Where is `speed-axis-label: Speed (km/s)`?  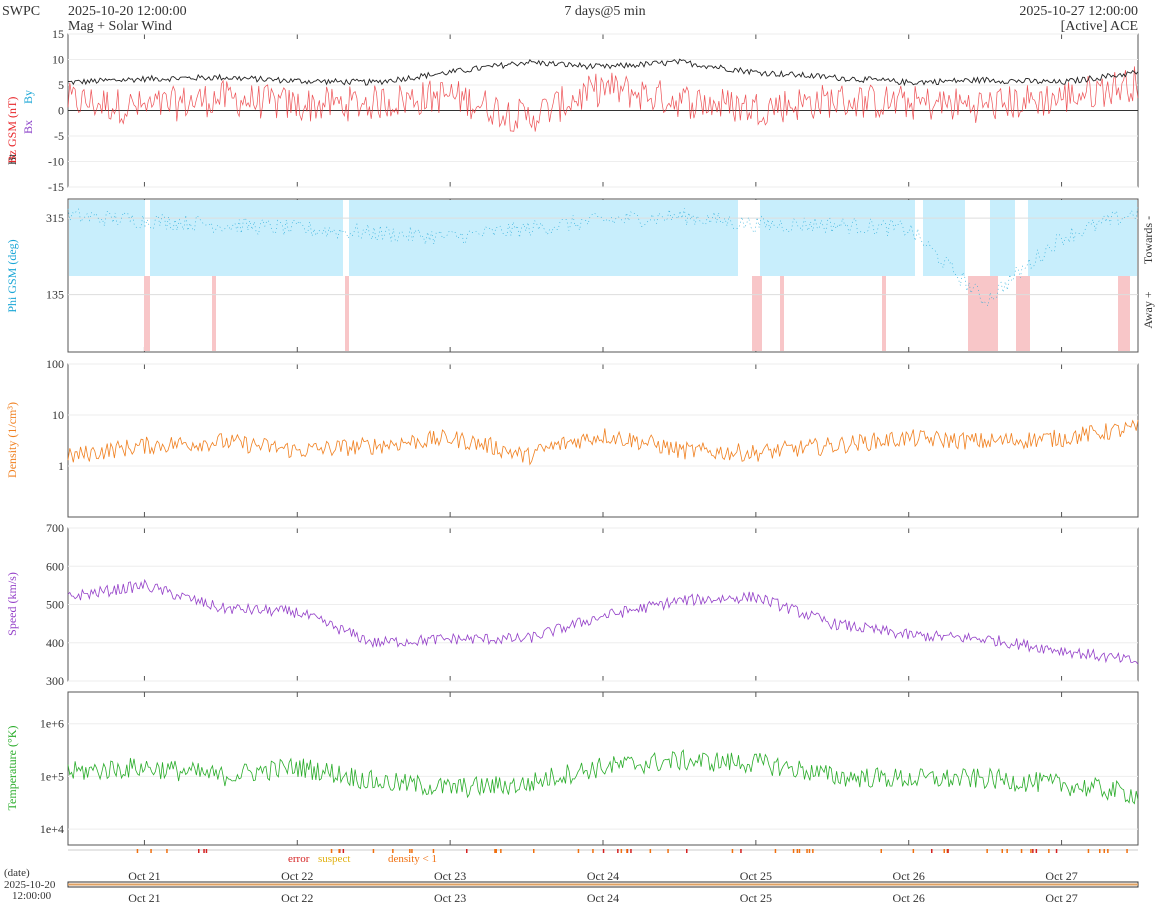
speed-axis-label: Speed (km/s) is located at coordinates (12, 604).